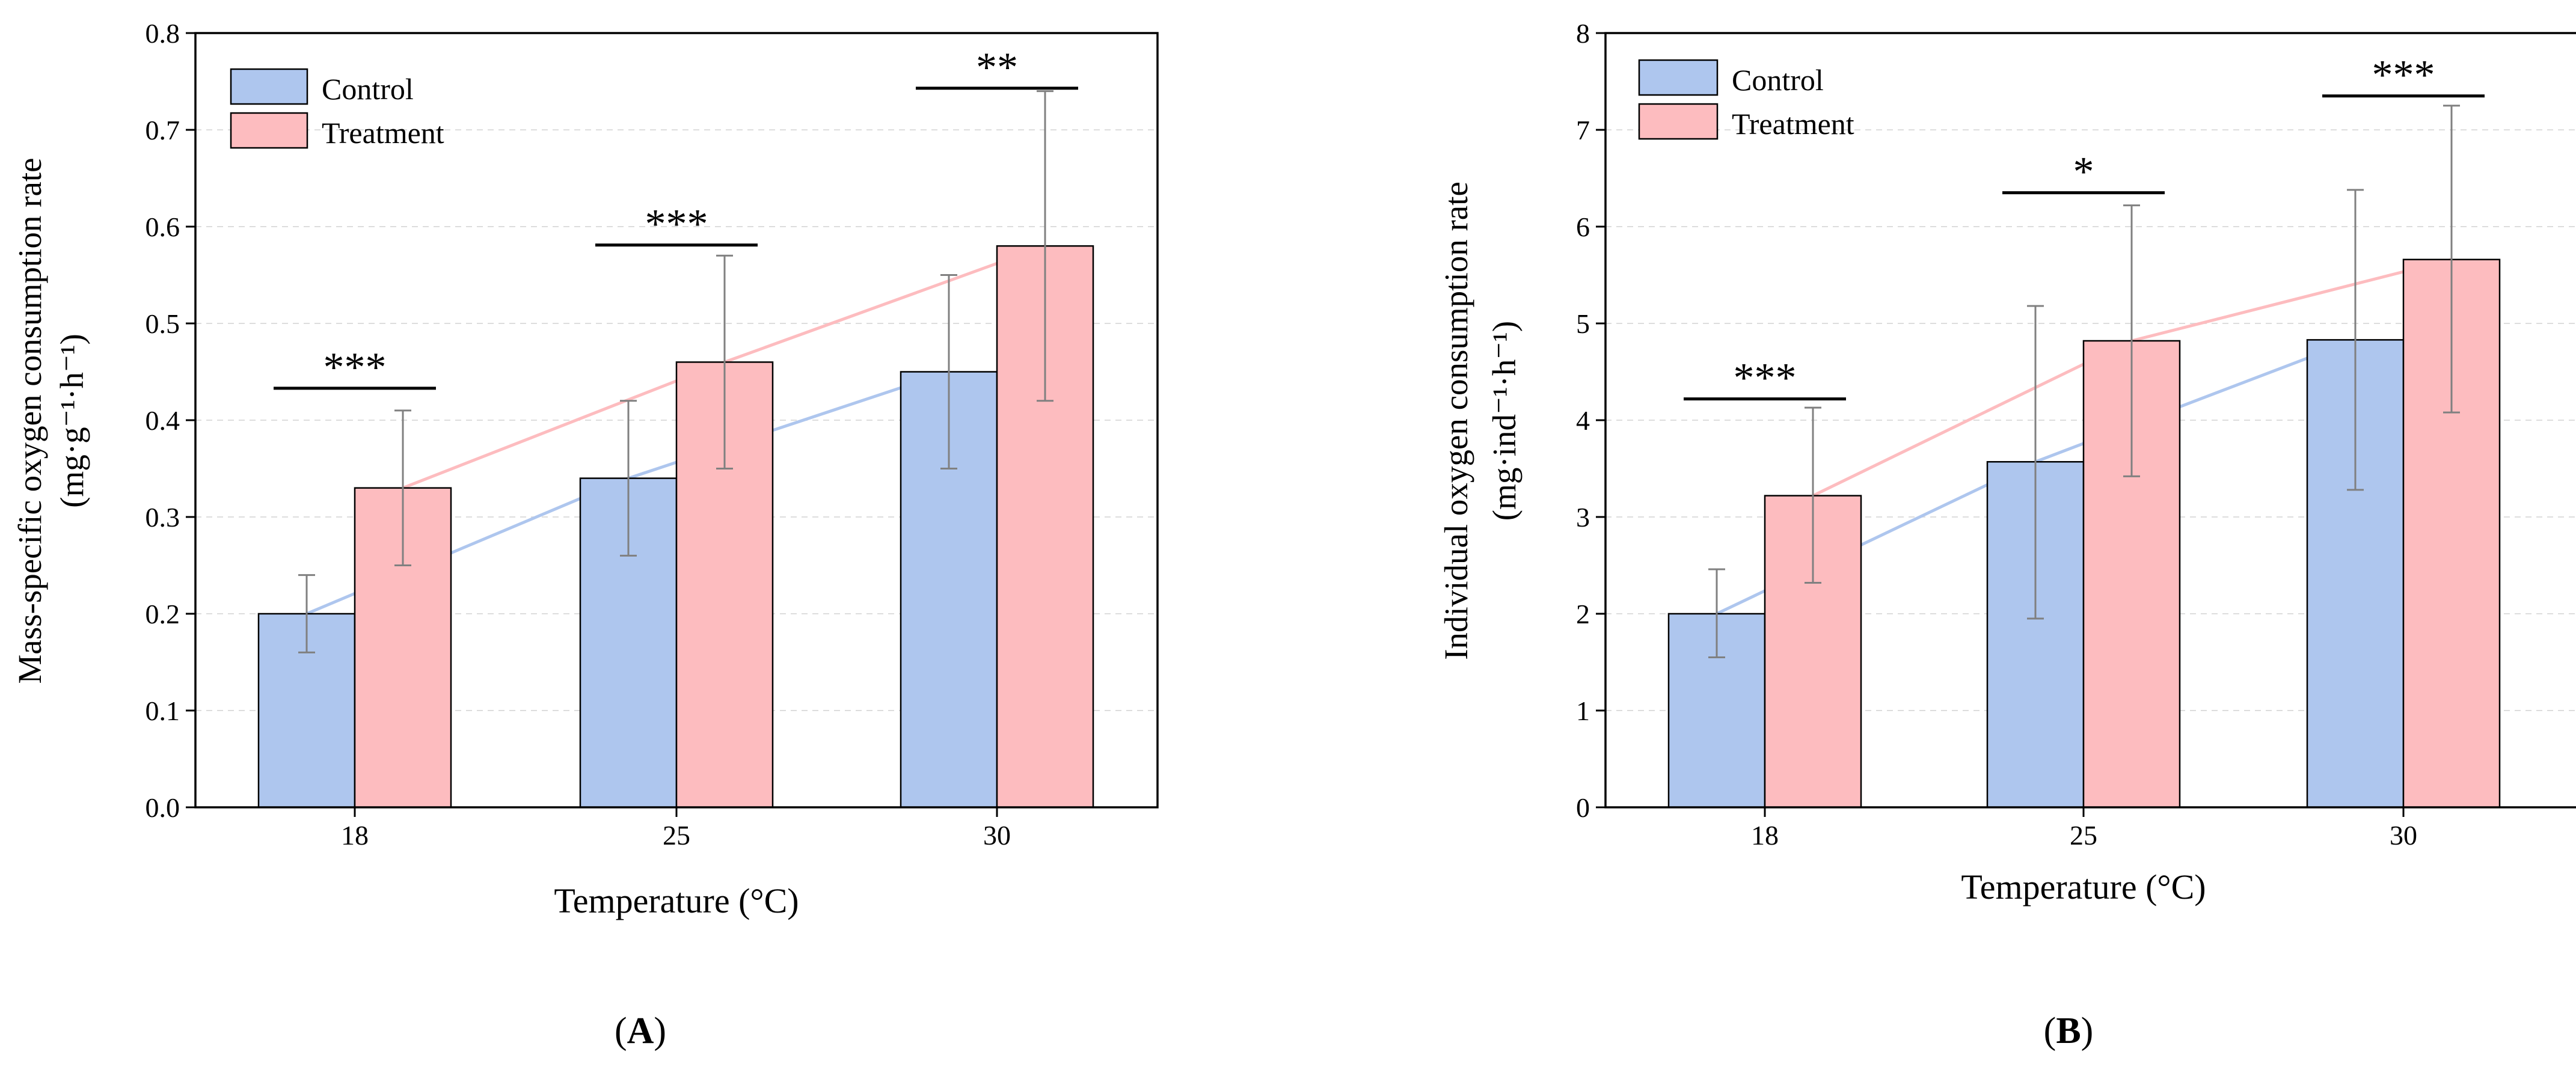  Describe the element at coordinates (1583, 614) in the screenshot. I see `y-tick-label: 2` at that location.